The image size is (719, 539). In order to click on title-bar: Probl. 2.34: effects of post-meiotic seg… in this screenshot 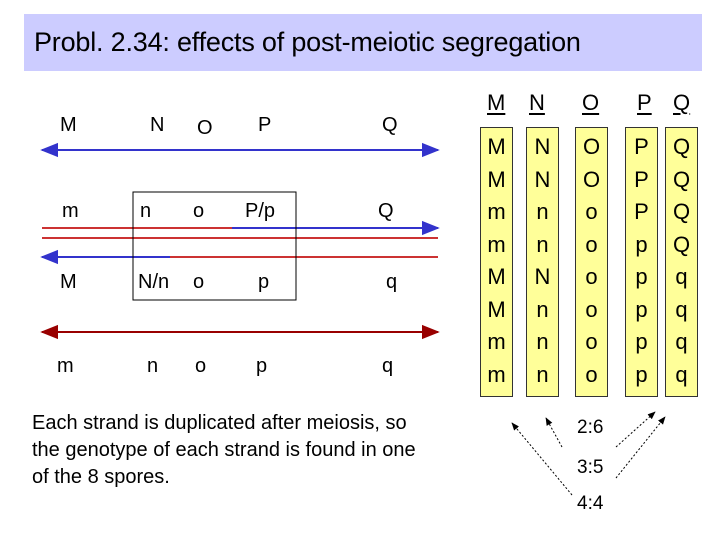, I will do `click(363, 42)`.